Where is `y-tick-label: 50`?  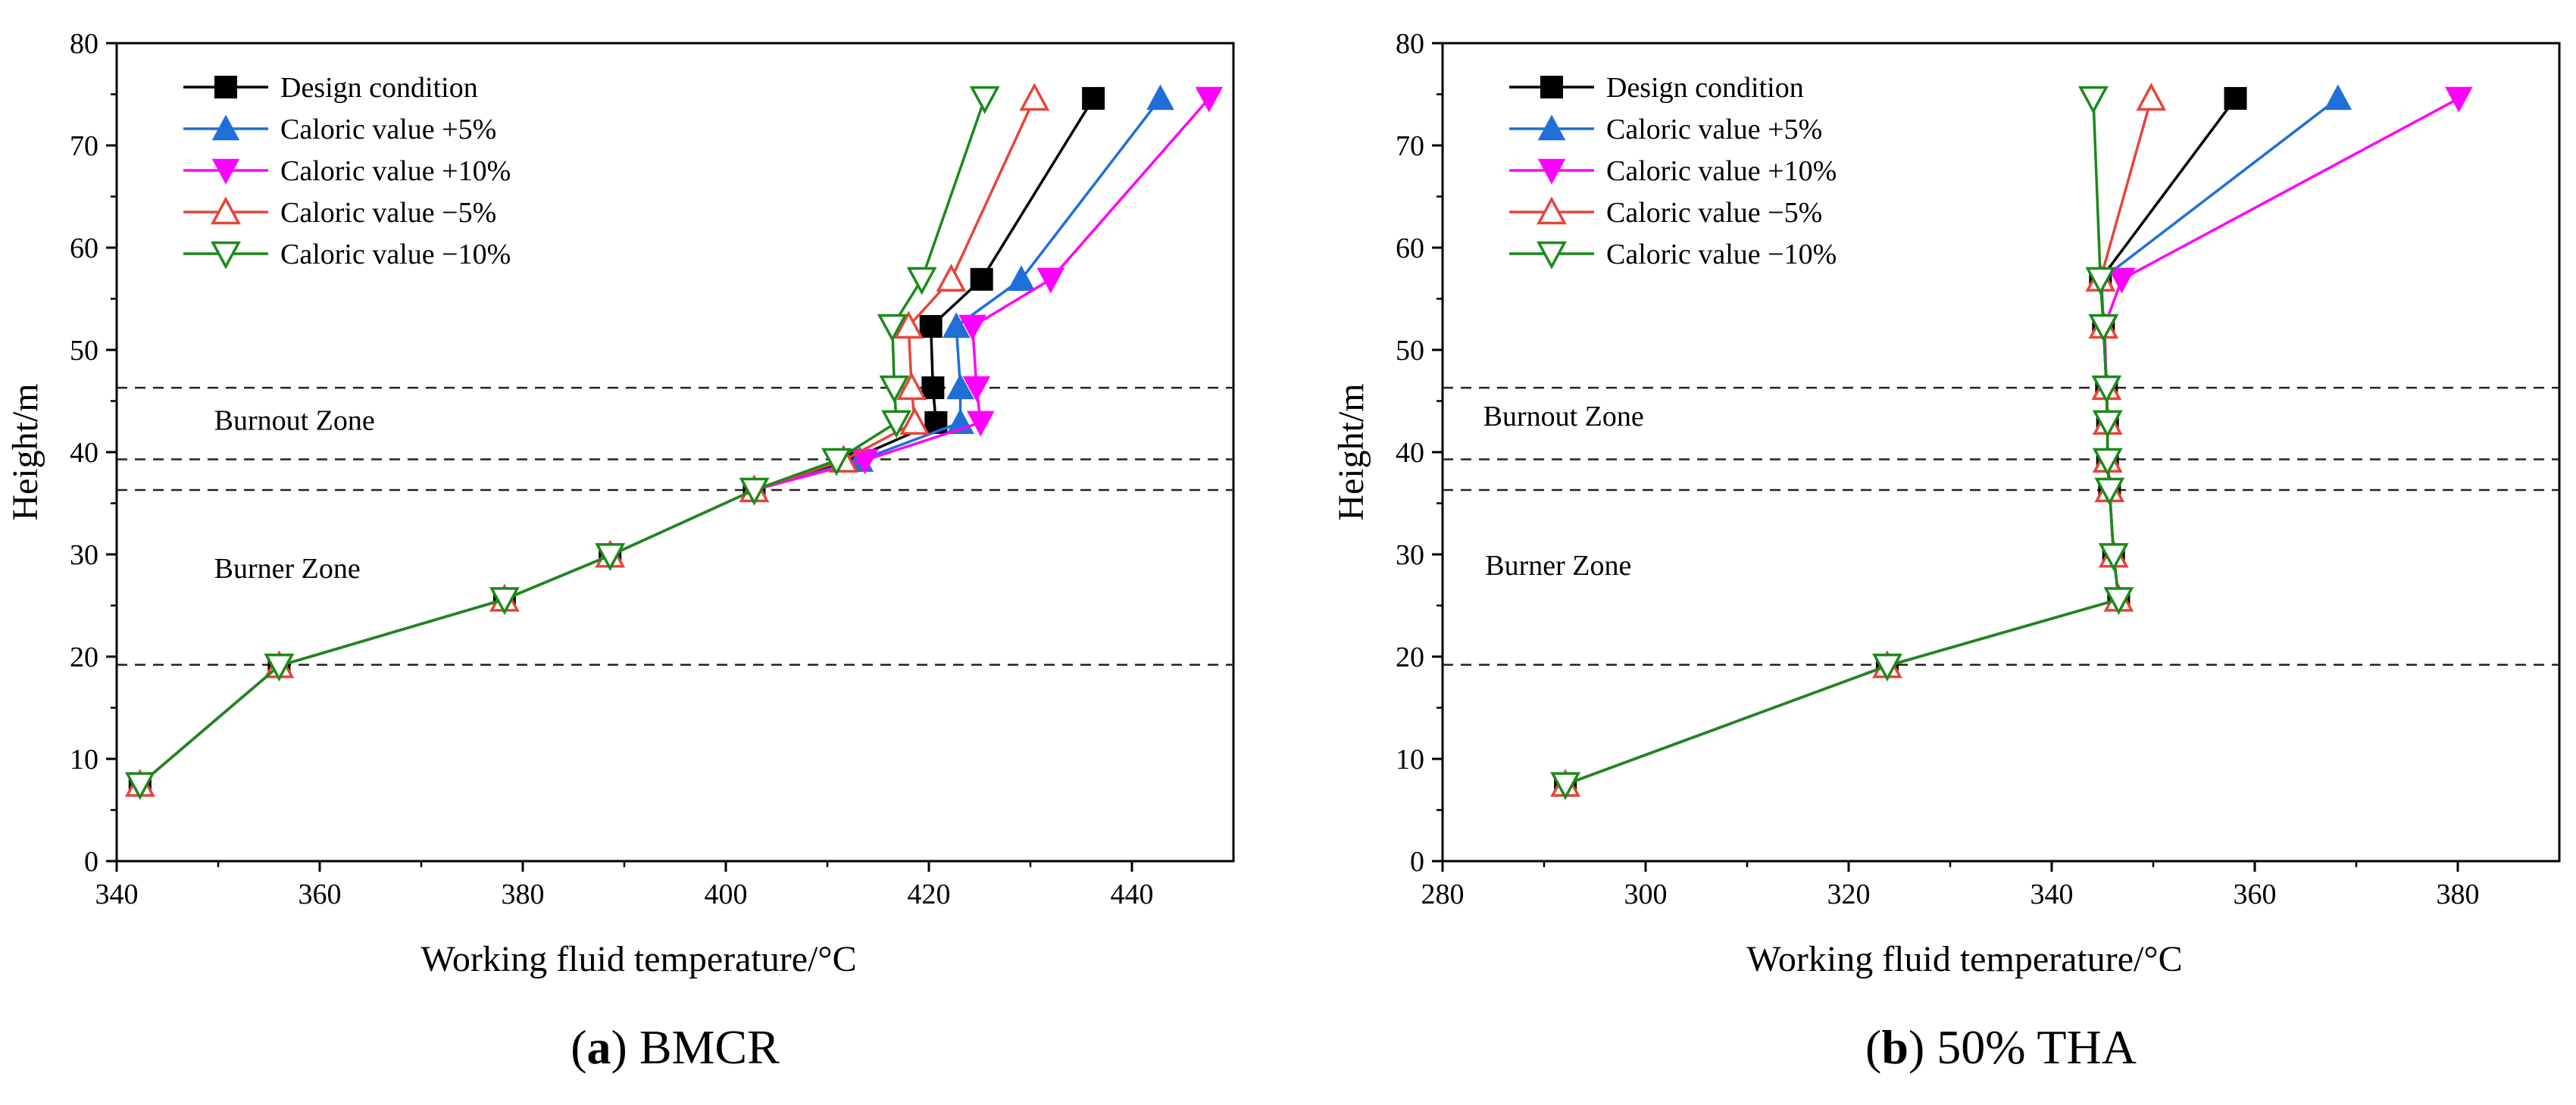 y-tick-label: 50 is located at coordinates (1410, 351).